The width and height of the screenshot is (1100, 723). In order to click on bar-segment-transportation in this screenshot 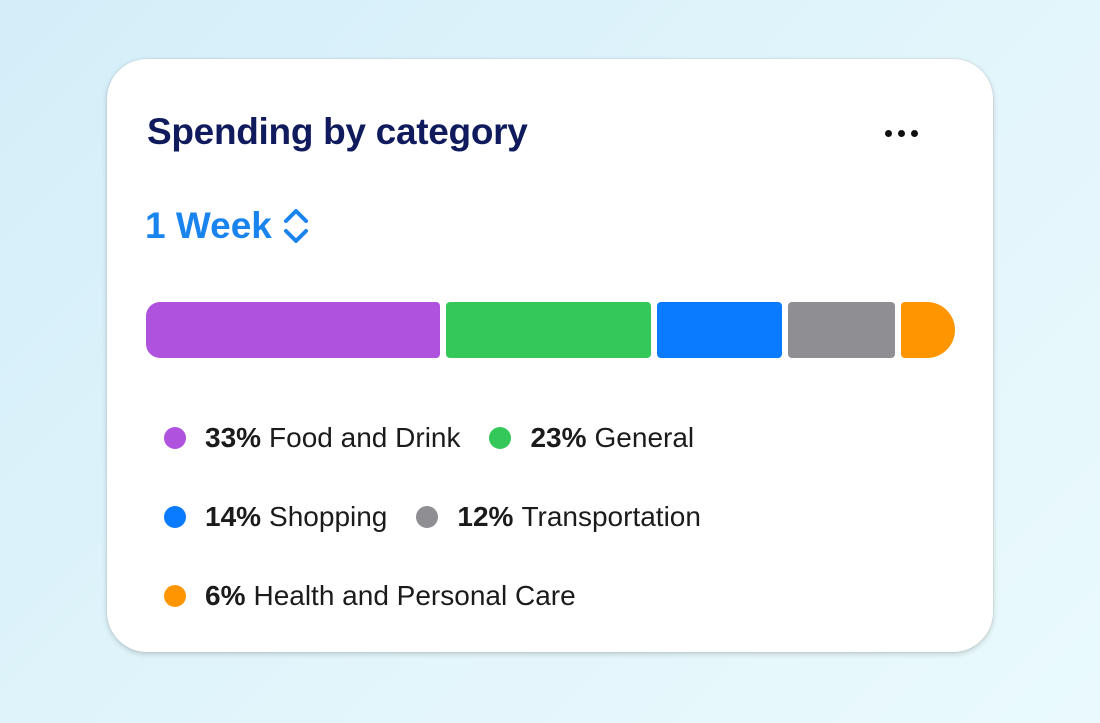, I will do `click(841, 330)`.